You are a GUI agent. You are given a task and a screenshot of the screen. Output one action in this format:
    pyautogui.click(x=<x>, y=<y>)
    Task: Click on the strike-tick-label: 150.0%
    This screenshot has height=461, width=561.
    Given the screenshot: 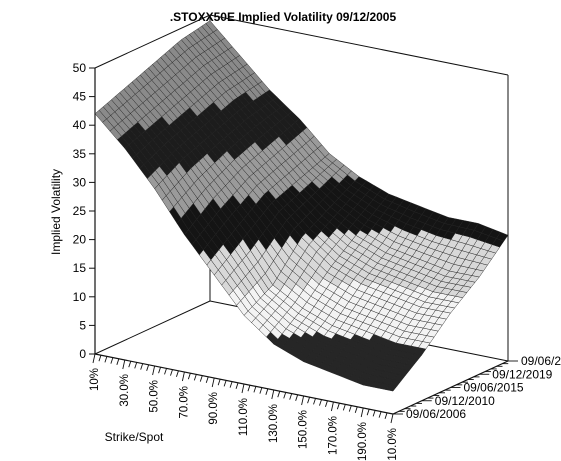 What is the action you would take?
    pyautogui.click(x=304, y=429)
    